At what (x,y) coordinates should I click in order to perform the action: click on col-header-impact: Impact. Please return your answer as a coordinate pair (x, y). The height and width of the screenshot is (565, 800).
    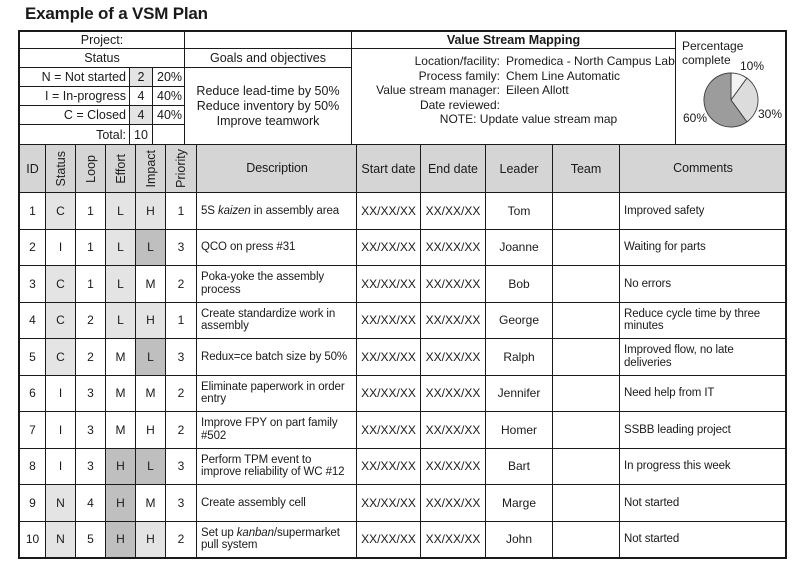
    Looking at the image, I should click on (151, 168).